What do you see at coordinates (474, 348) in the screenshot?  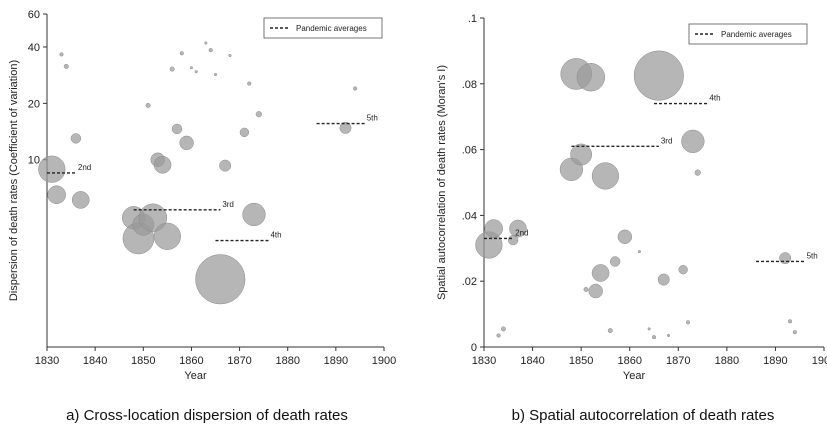 I see `y-tick-label: 0` at bounding box center [474, 348].